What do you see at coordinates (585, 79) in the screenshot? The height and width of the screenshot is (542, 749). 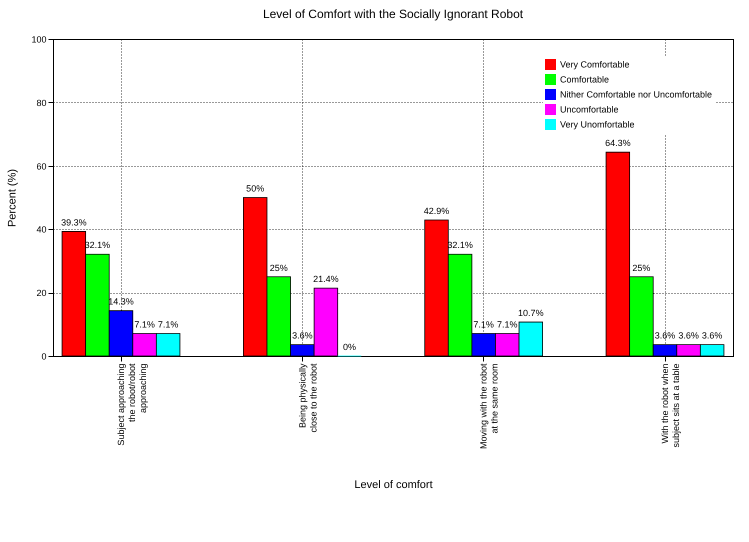 I see `legend-label: Comfortable` at bounding box center [585, 79].